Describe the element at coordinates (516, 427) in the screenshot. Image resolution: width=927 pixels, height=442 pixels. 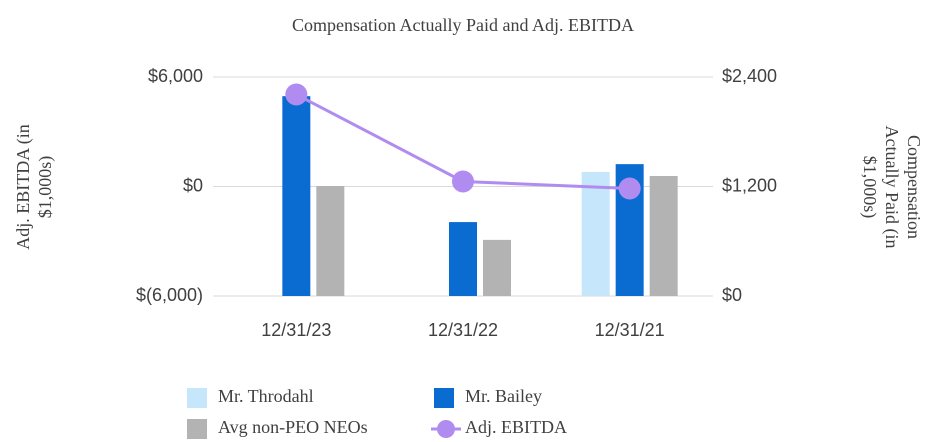
I see `legend-label: Adj. EBITDA` at that location.